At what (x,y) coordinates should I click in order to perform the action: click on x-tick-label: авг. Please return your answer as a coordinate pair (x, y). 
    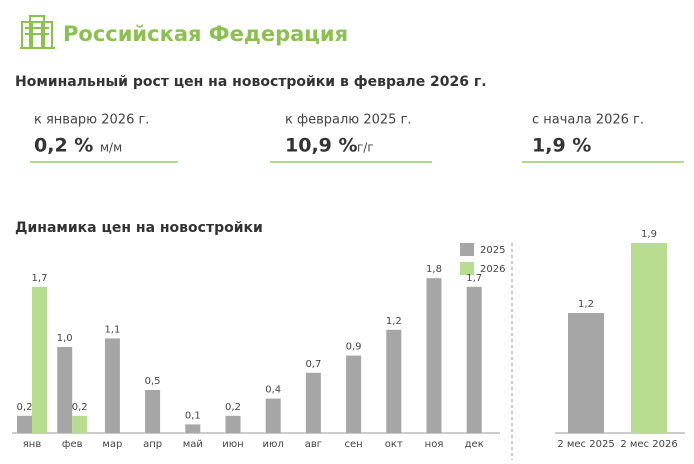
    Looking at the image, I should click on (313, 444).